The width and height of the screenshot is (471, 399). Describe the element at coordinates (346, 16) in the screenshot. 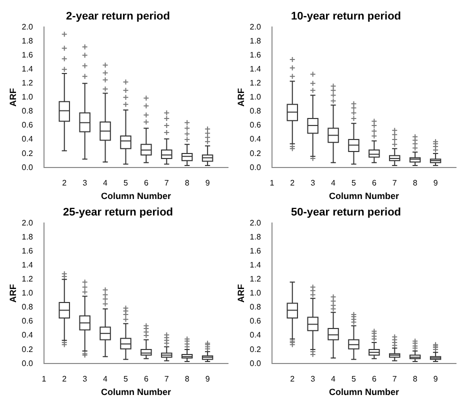

I see `chart-title: 10-year return period` at that location.